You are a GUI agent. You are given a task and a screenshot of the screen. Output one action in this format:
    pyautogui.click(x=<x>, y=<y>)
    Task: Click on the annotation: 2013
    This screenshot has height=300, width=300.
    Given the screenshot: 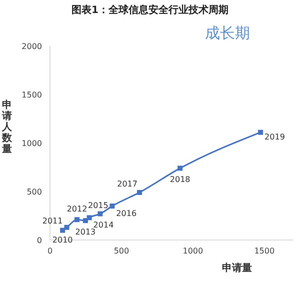 What is the action you would take?
    pyautogui.click(x=85, y=232)
    